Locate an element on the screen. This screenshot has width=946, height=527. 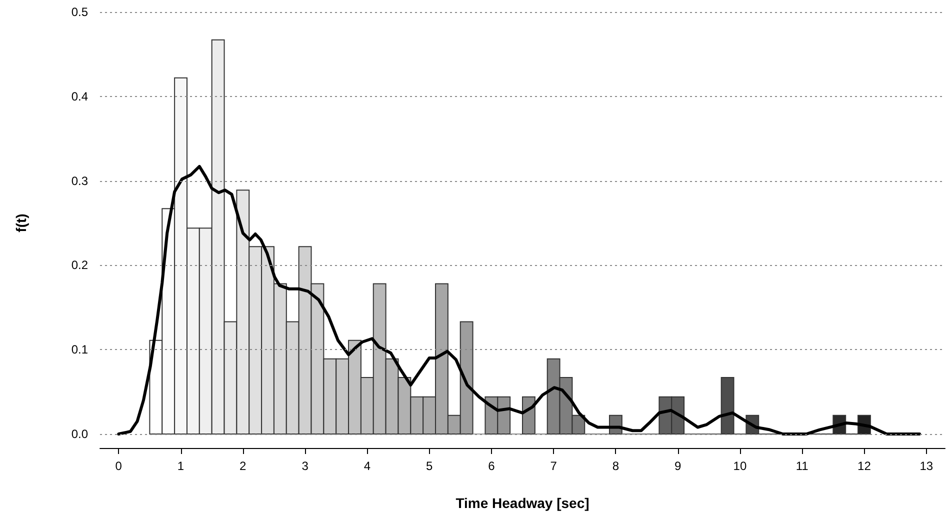
x-tick-label: 10 is located at coordinates (740, 466).